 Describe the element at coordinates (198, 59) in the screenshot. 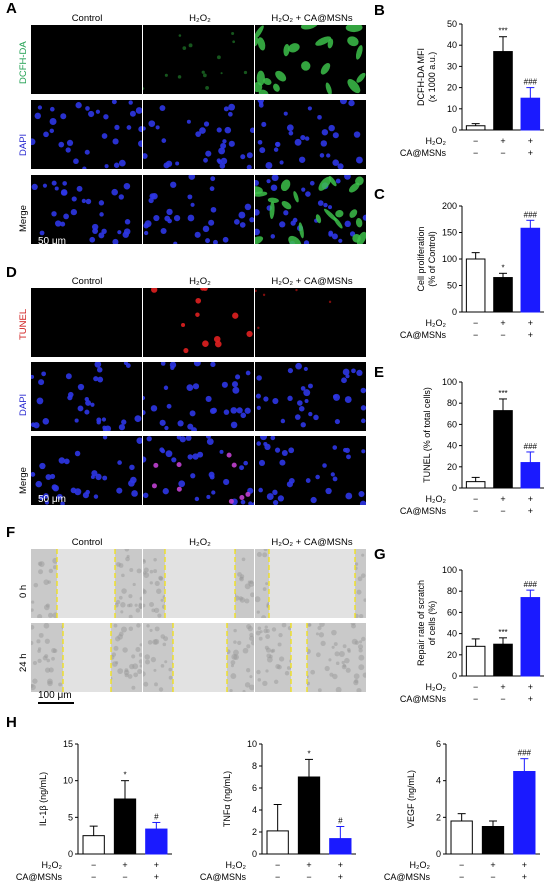

I see `micrograph-a-r0-c1` at that location.